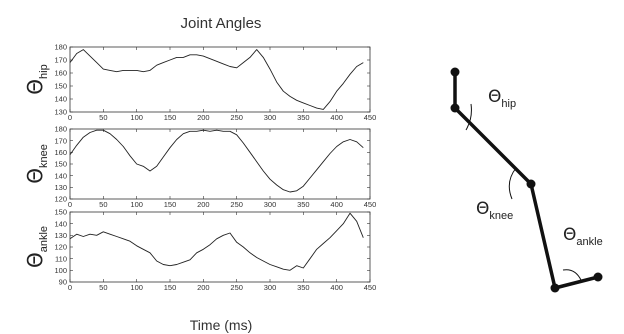  What do you see at coordinates (63, 282) in the screenshot?
I see `ankle-y-tick-label: 90` at bounding box center [63, 282].